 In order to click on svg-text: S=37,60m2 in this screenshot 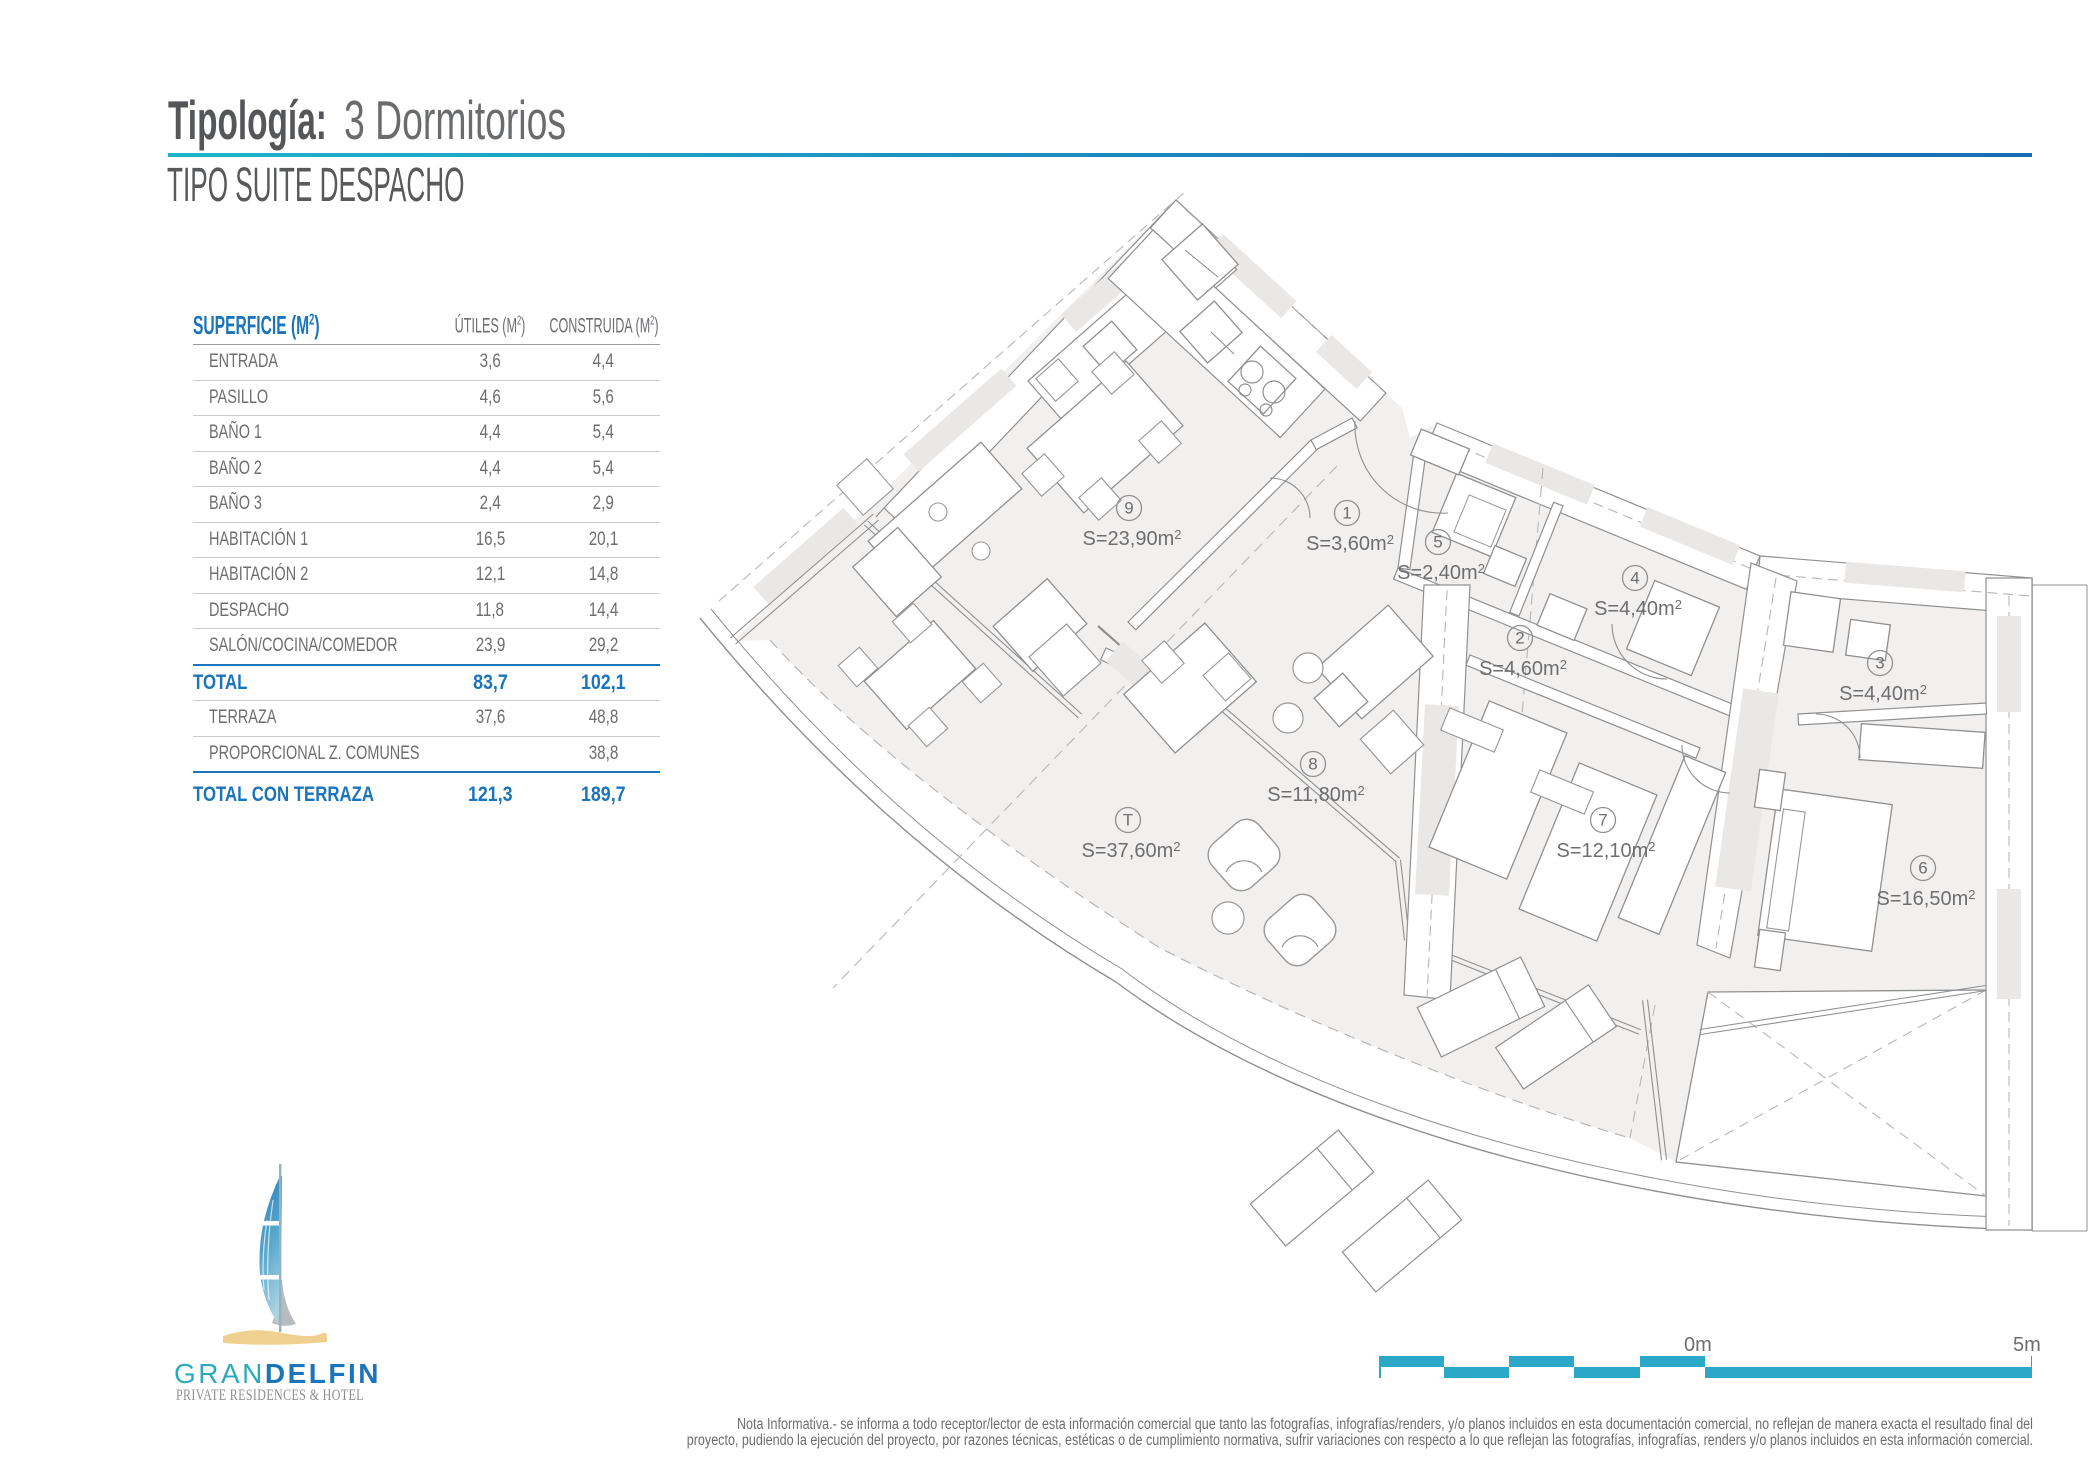, I will do `click(1131, 850)`.